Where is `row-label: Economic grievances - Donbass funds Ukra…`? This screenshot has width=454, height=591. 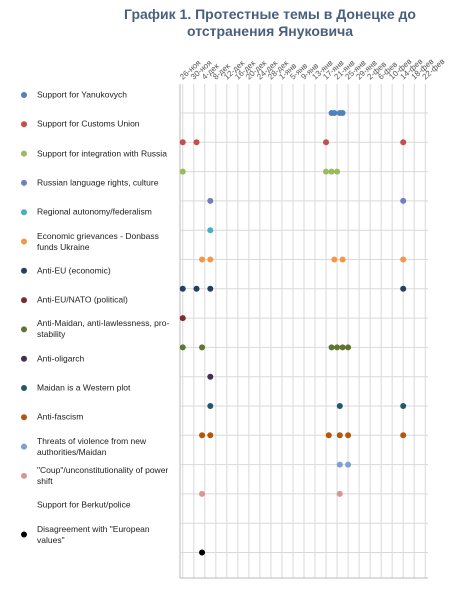 row-label: Economic grievances - Donbass funds Ukra… is located at coordinates (98, 241).